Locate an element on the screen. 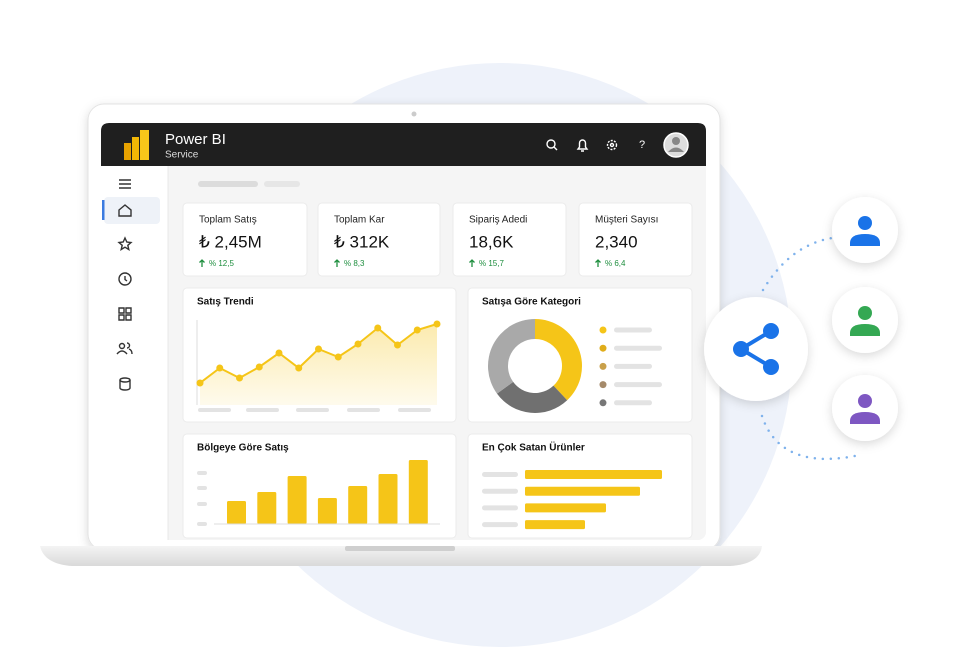  home-icon is located at coordinates (125, 210).